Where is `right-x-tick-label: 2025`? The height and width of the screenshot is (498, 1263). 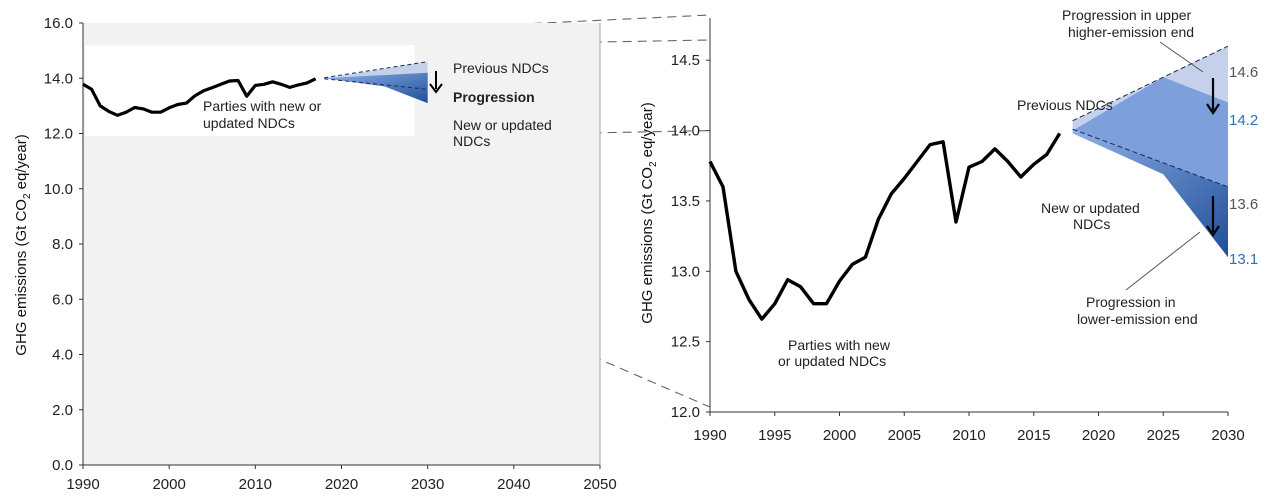 right-x-tick-label: 2025 is located at coordinates (1163, 435).